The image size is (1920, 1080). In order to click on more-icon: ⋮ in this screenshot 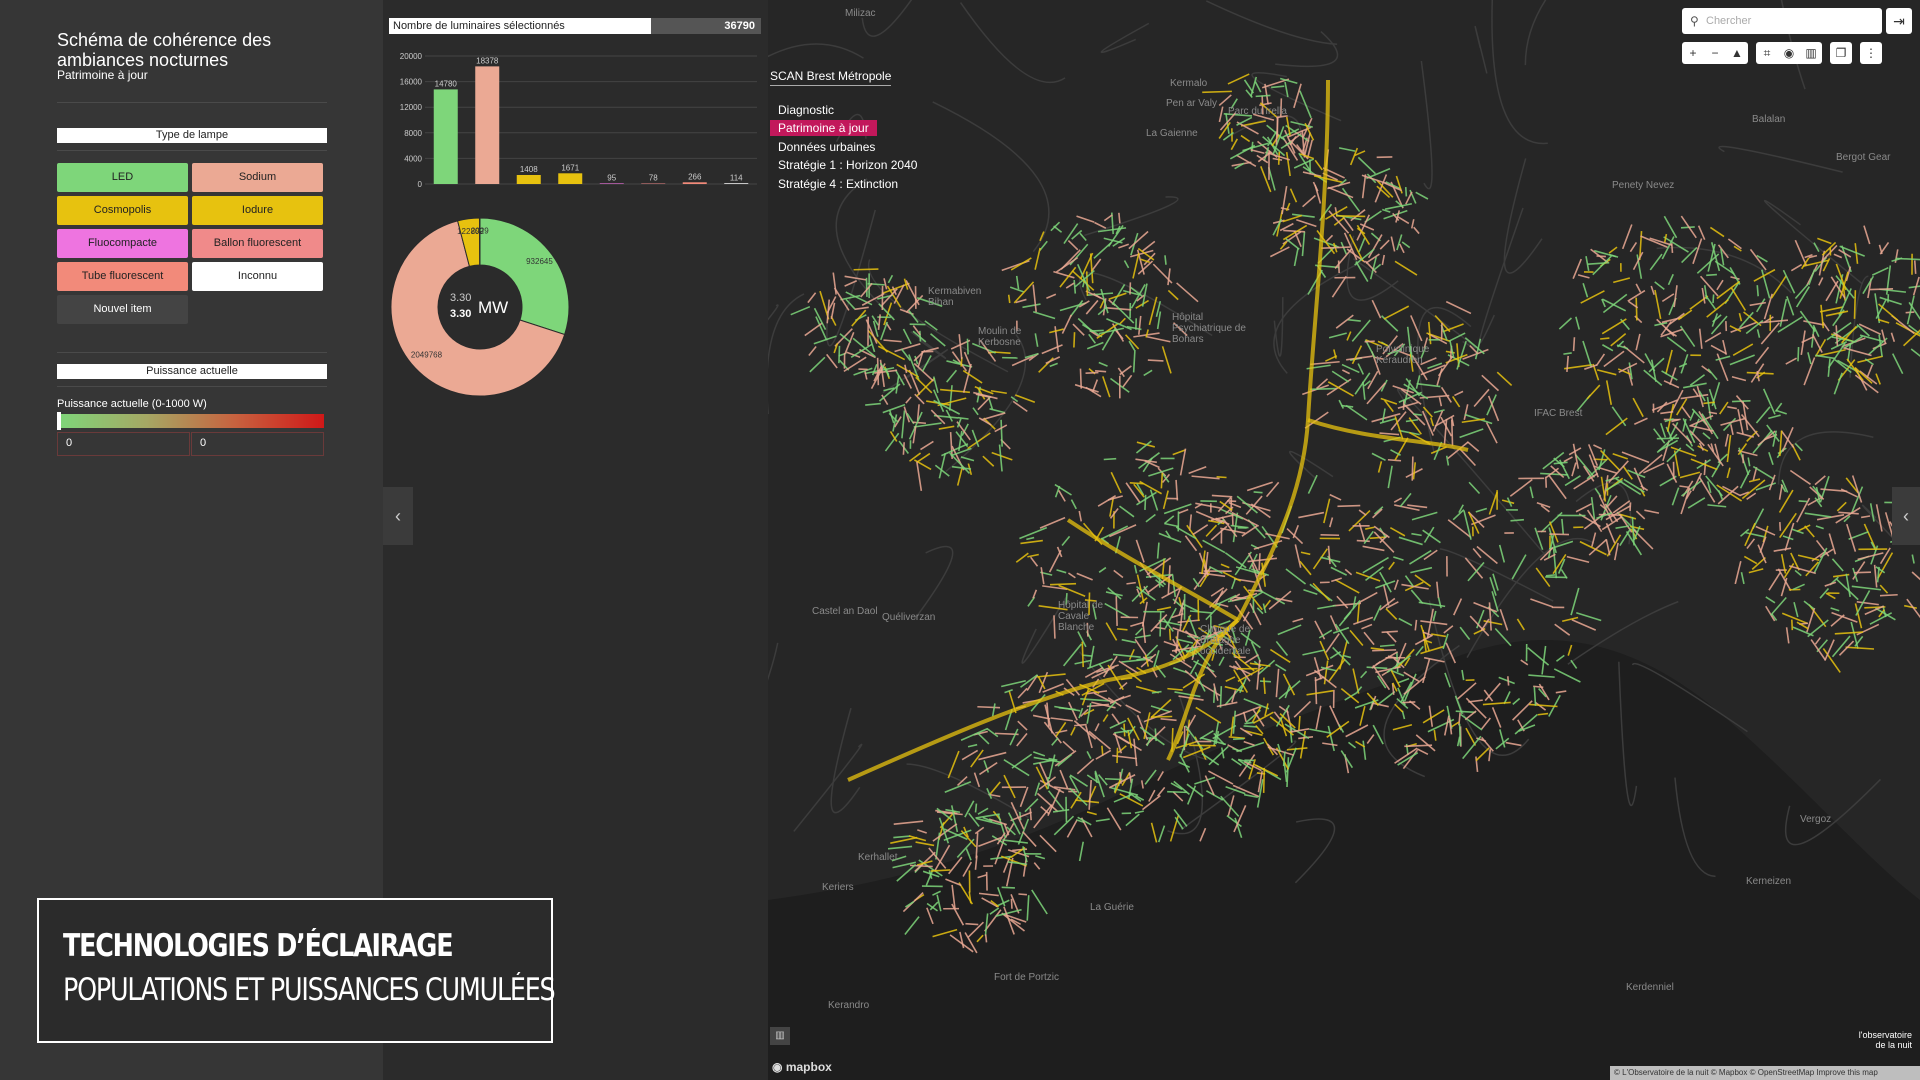, I will do `click(1871, 53)`.